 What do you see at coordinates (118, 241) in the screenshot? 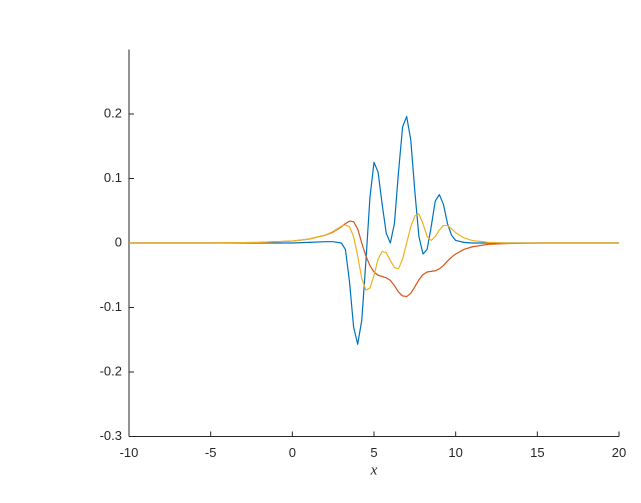
I see `y-tick-label: 0` at bounding box center [118, 241].